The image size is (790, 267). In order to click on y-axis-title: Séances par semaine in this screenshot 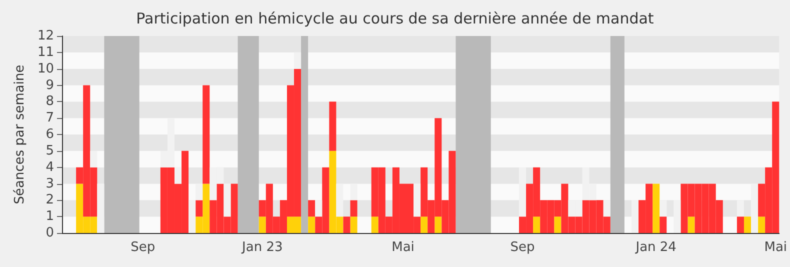, I will do `click(20, 134)`.